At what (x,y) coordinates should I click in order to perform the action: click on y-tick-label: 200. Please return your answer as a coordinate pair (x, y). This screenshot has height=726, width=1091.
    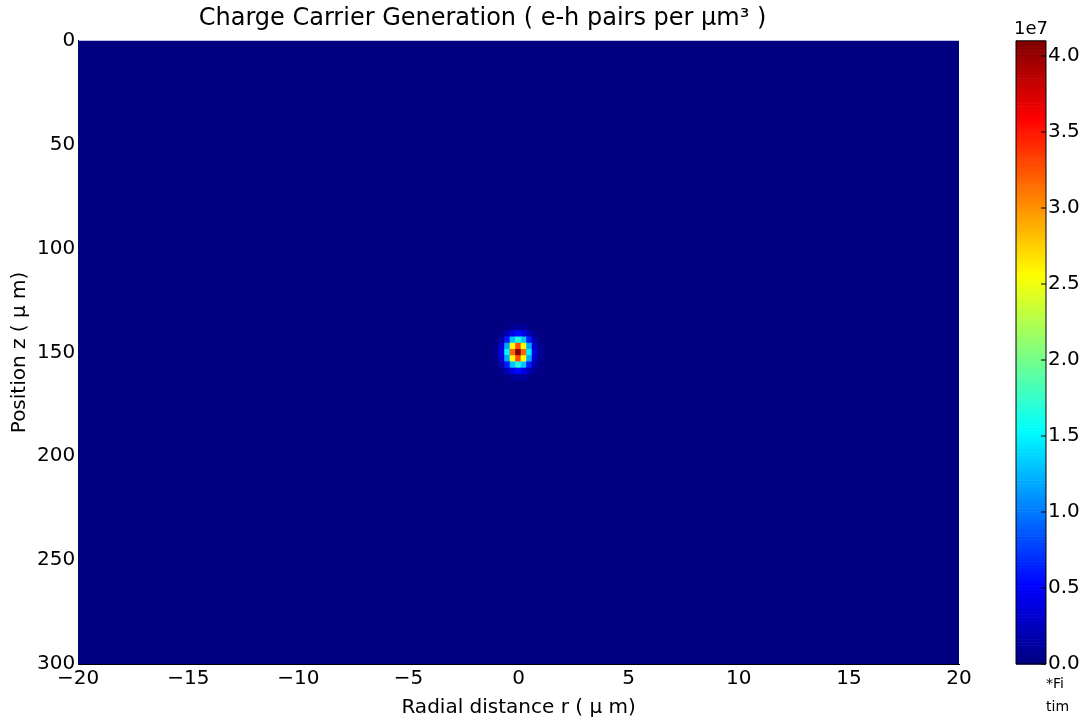
    Looking at the image, I should click on (56, 454).